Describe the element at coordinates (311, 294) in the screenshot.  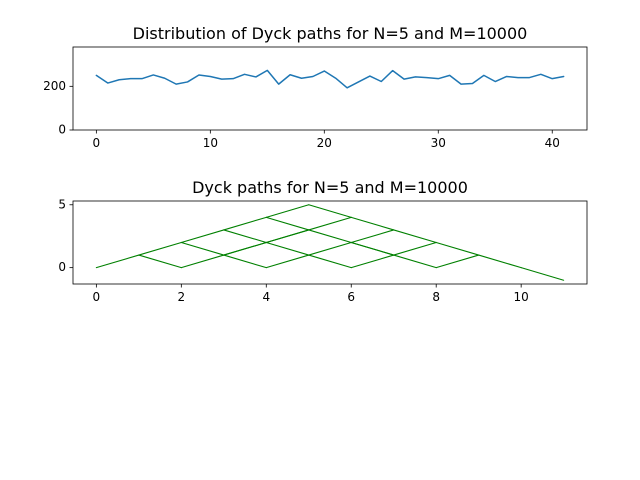
I see `x-axis-ticks: 0 2 4 6 8 10` at that location.